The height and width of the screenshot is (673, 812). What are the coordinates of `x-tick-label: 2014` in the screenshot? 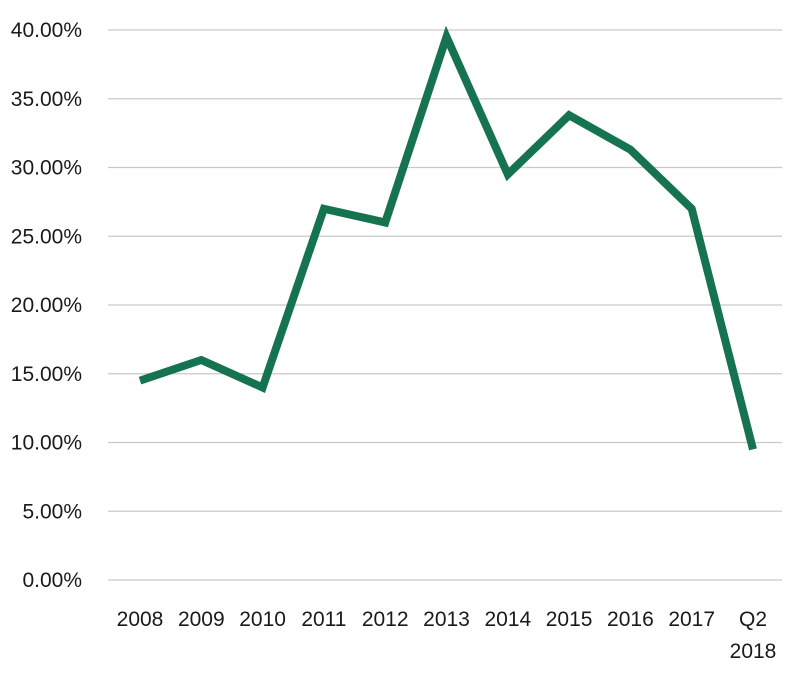 It's located at (507, 619).